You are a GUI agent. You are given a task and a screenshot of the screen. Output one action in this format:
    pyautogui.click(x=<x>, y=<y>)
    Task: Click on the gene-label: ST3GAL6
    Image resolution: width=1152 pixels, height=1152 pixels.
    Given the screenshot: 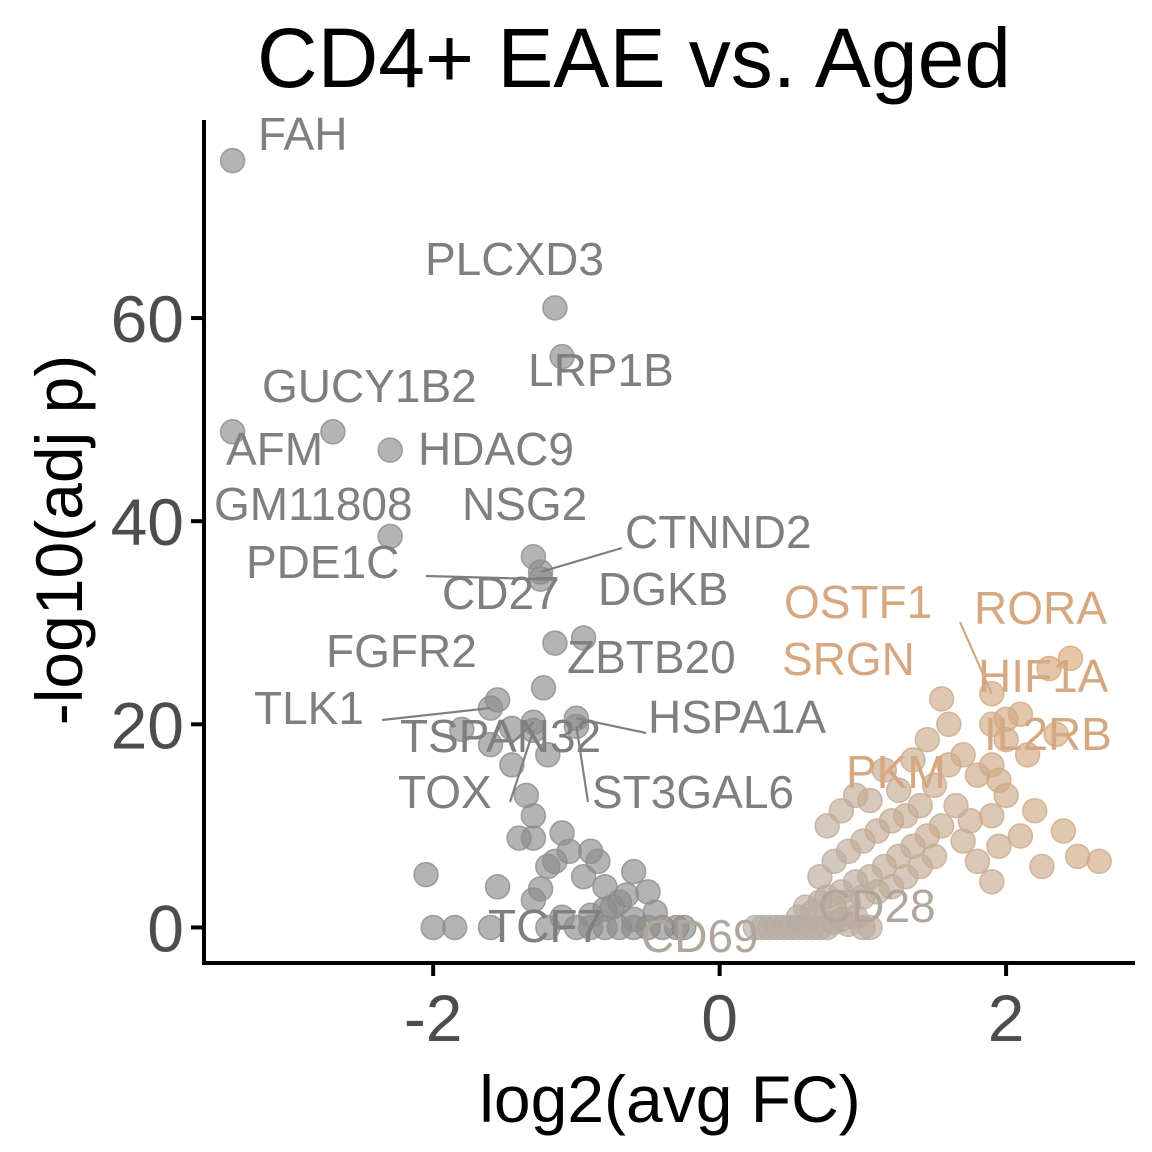 What is the action you would take?
    pyautogui.click(x=693, y=792)
    